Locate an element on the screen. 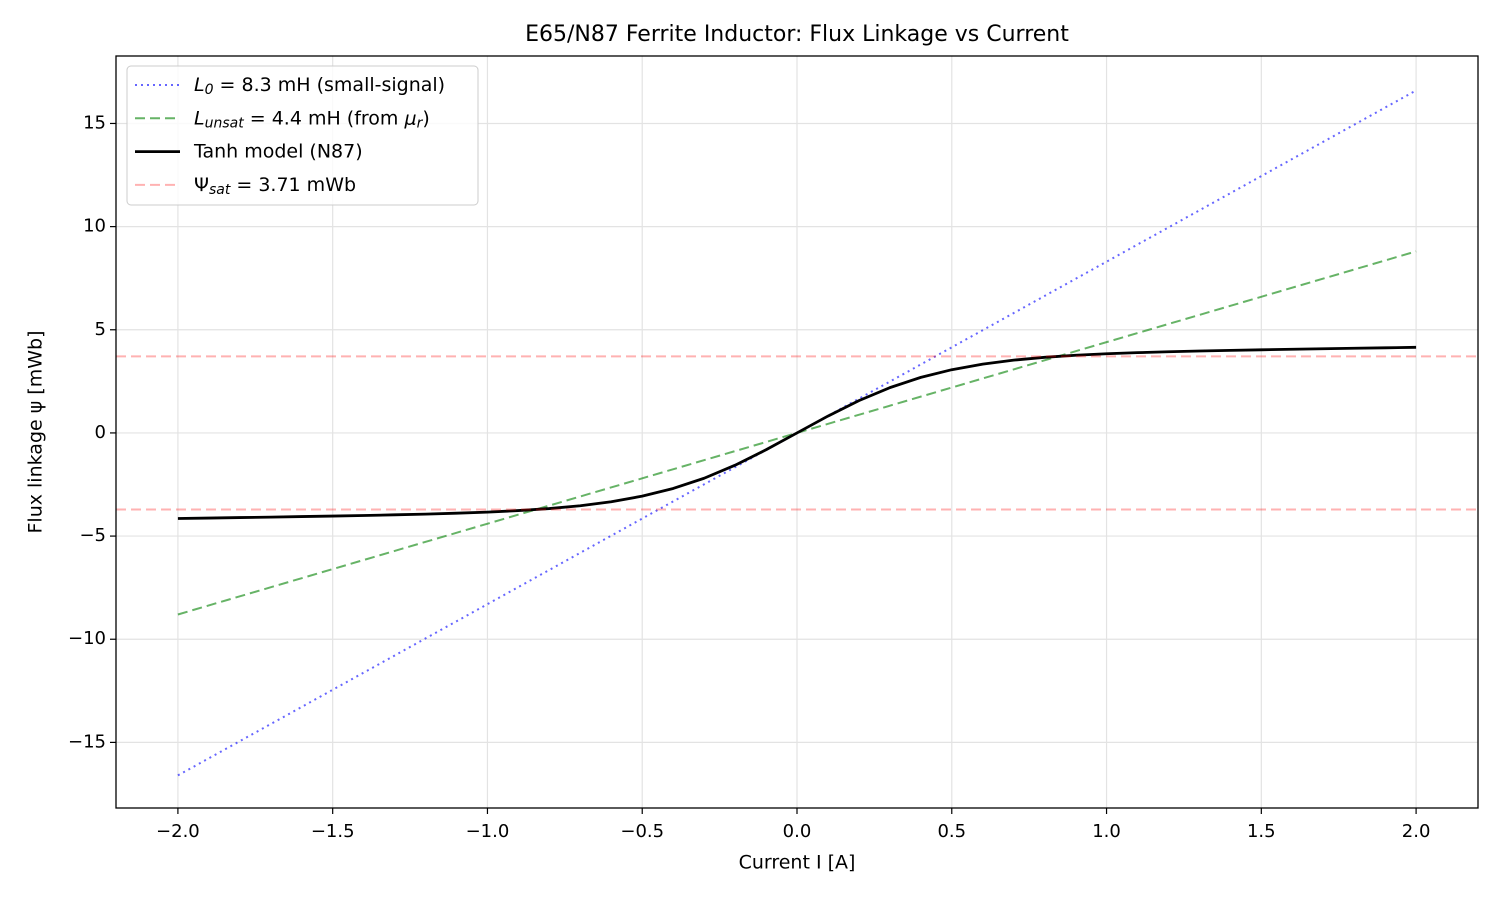  y-tick-label: 10 is located at coordinates (94, 226).